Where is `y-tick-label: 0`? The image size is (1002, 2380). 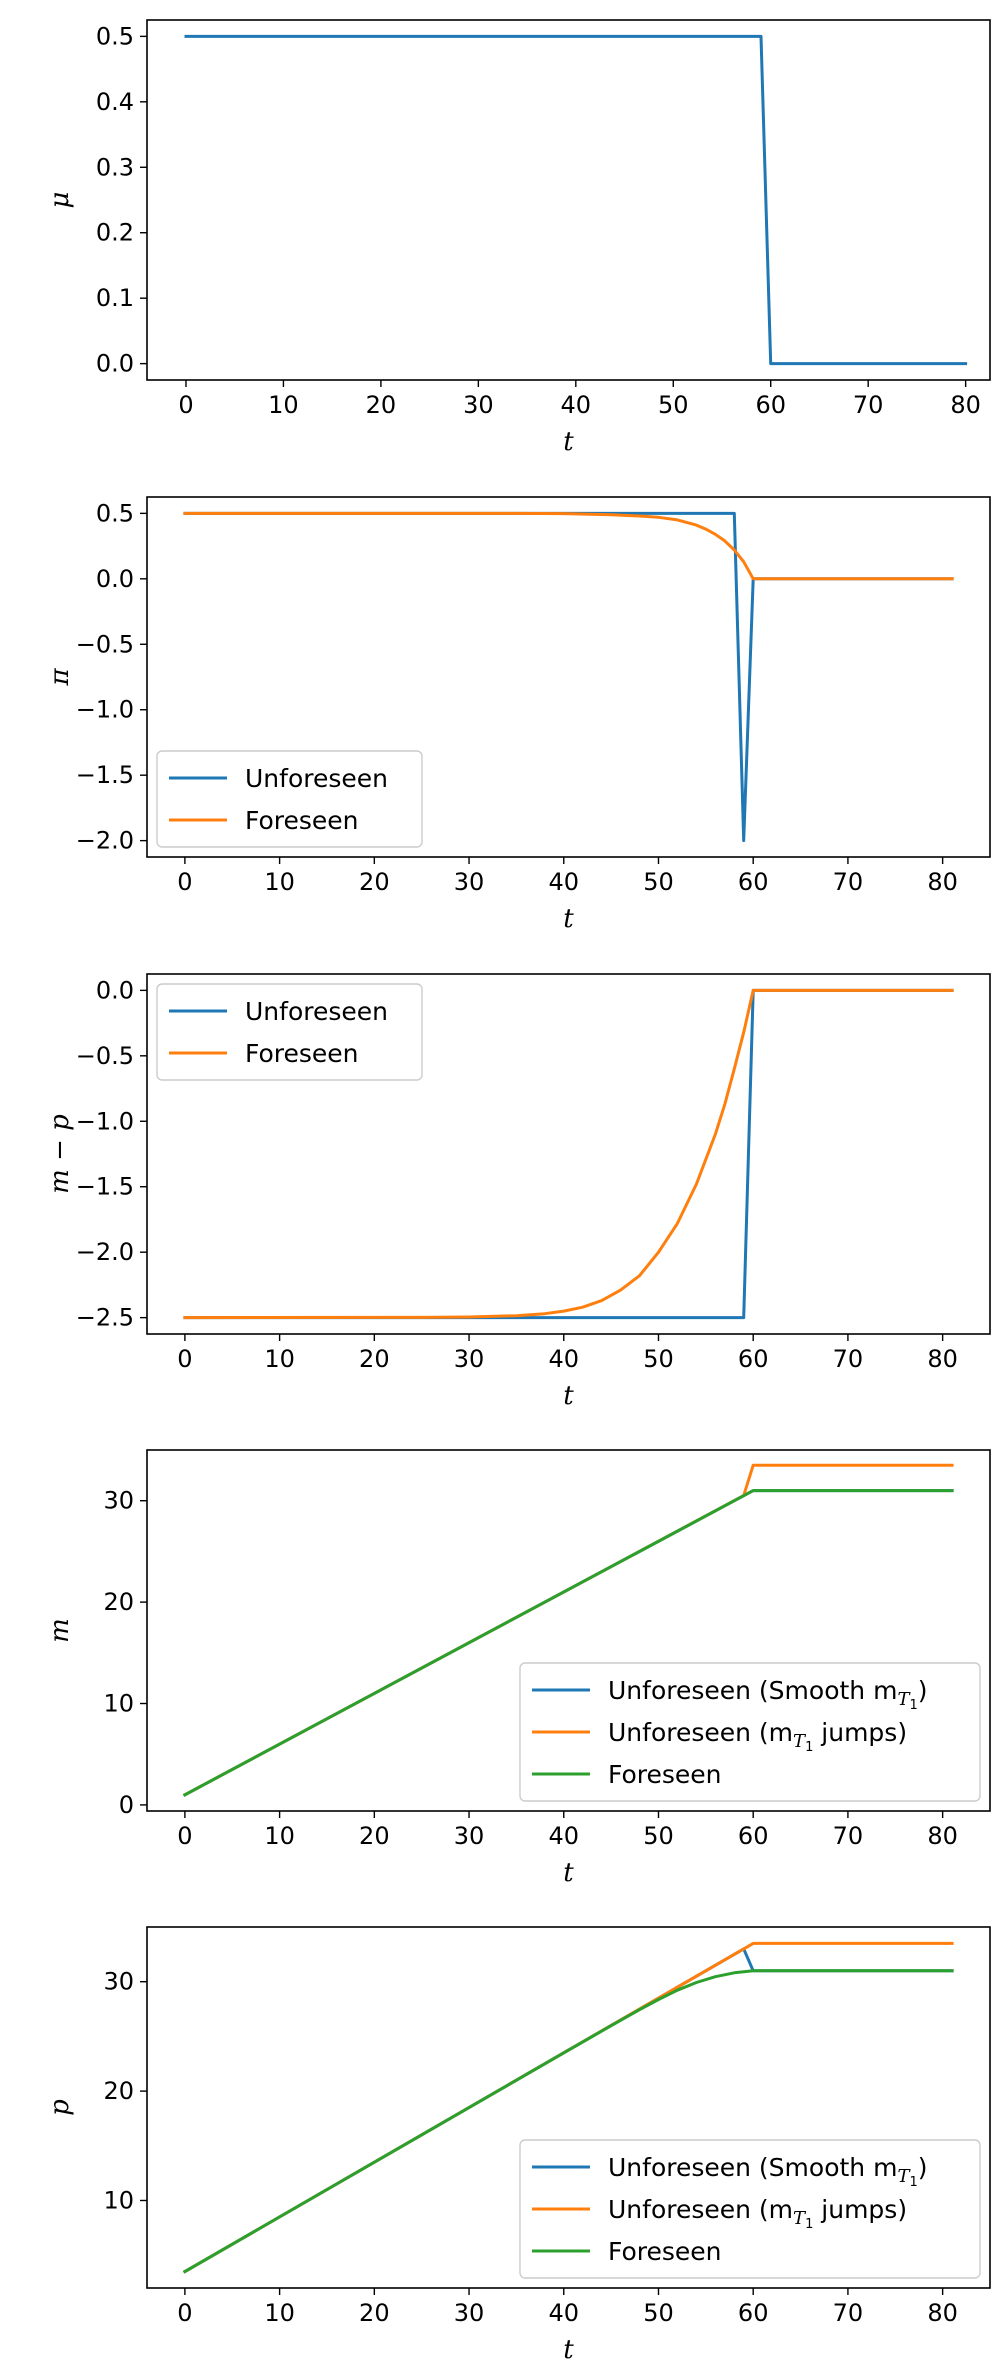
y-tick-label: 0 is located at coordinates (126, 1805).